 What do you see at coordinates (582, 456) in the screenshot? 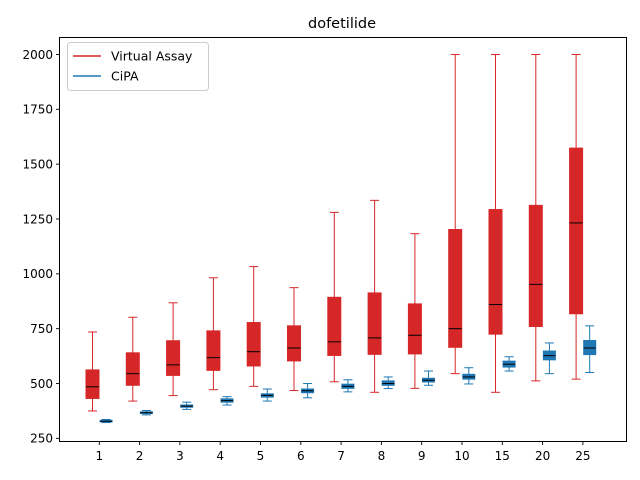
I see `x-tick-label: 25` at bounding box center [582, 456].